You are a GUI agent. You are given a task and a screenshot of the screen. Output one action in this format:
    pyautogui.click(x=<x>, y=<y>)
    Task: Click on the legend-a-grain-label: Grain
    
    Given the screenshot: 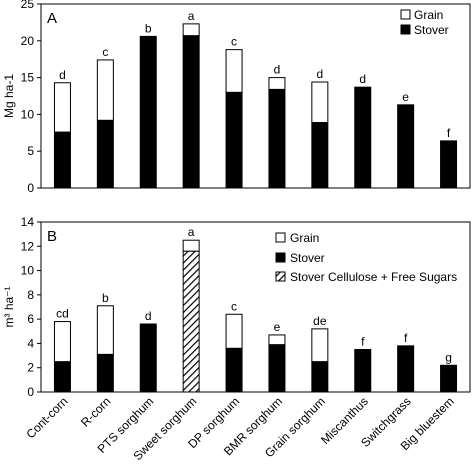 What is the action you would take?
    pyautogui.click(x=428, y=15)
    